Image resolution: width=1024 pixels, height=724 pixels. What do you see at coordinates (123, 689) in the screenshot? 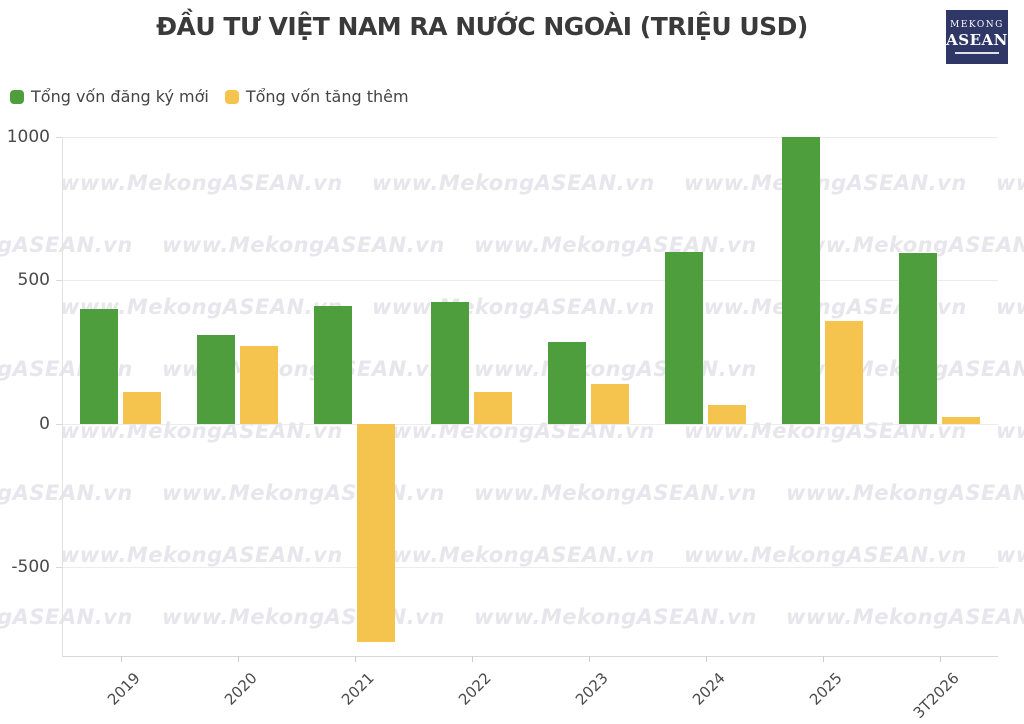
I see `x-axis-label-2019: 2019` at bounding box center [123, 689].